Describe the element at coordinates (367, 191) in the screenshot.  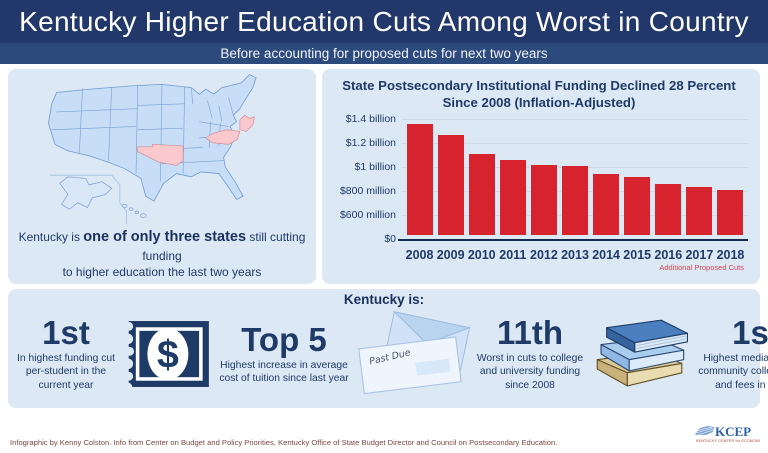
I see `y-axis-label: $800 million` at that location.